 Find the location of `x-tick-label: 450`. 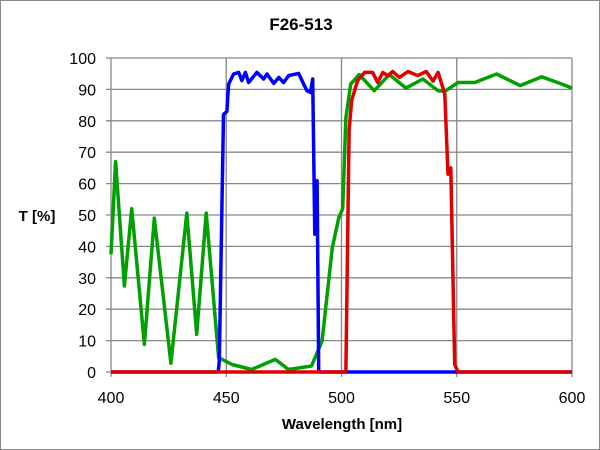

x-tick-label: 450 is located at coordinates (226, 398).